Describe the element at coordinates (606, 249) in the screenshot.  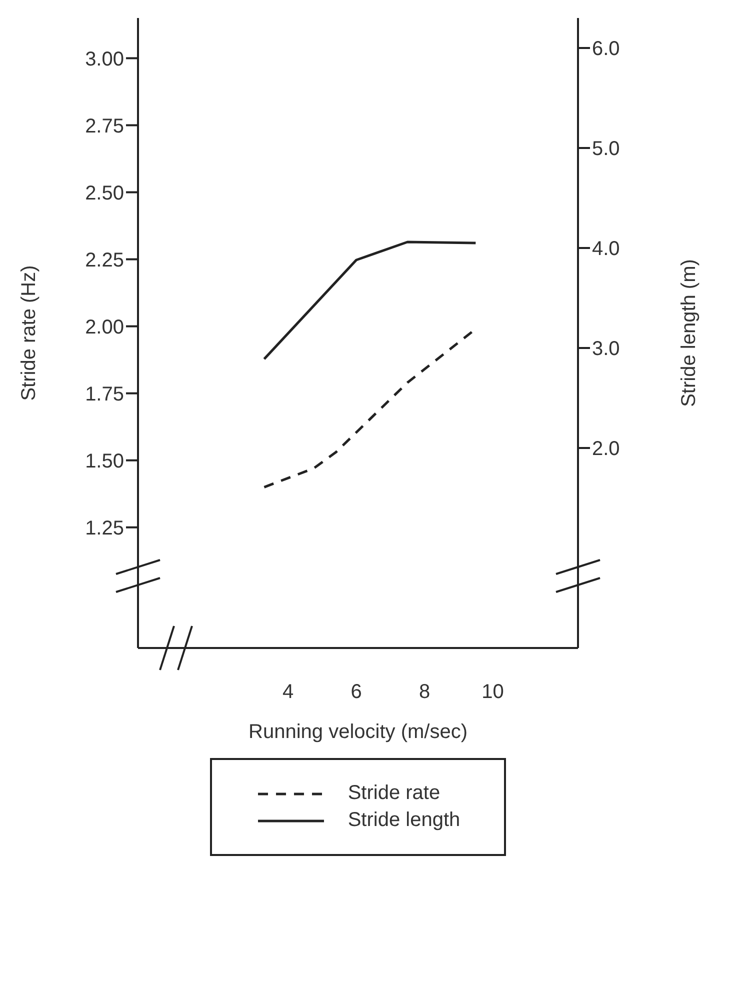
I see `y2-tick-label: 4.0` at that location.